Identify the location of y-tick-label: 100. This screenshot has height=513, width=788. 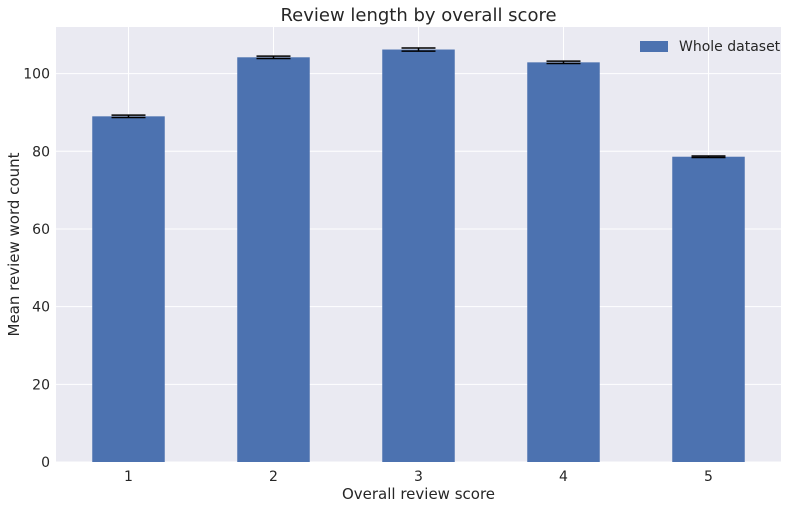
(36, 75).